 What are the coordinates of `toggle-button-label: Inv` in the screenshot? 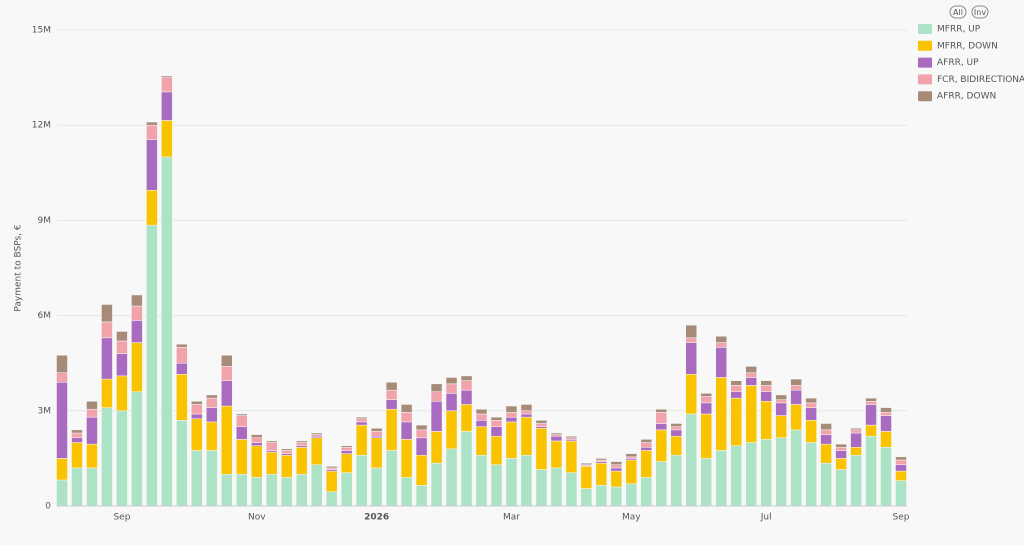 It's located at (980, 12).